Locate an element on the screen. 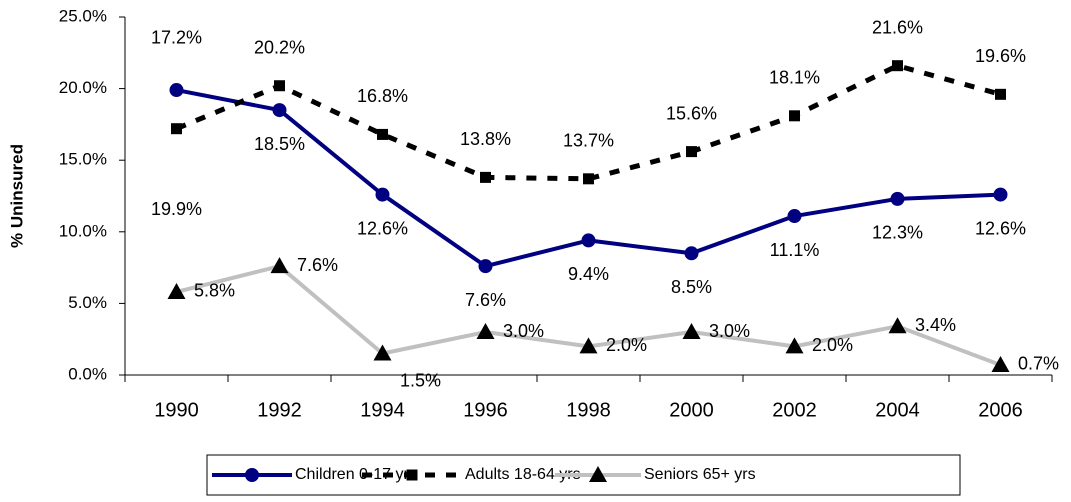 The height and width of the screenshot is (502, 1071). data-label: 20.2% is located at coordinates (279, 47).